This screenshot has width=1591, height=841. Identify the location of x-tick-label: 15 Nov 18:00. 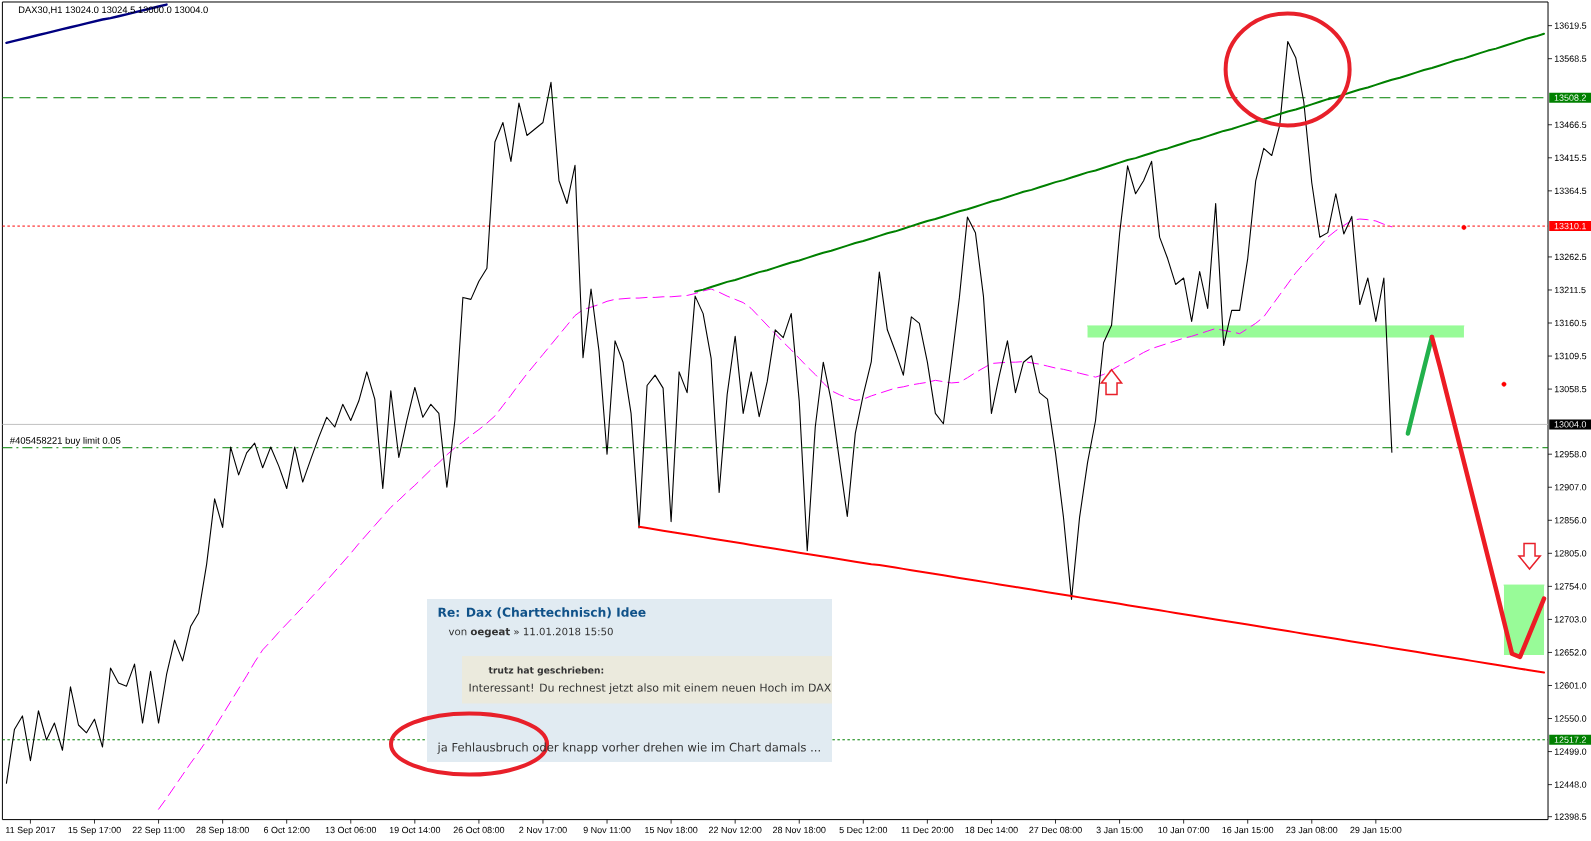
(671, 830).